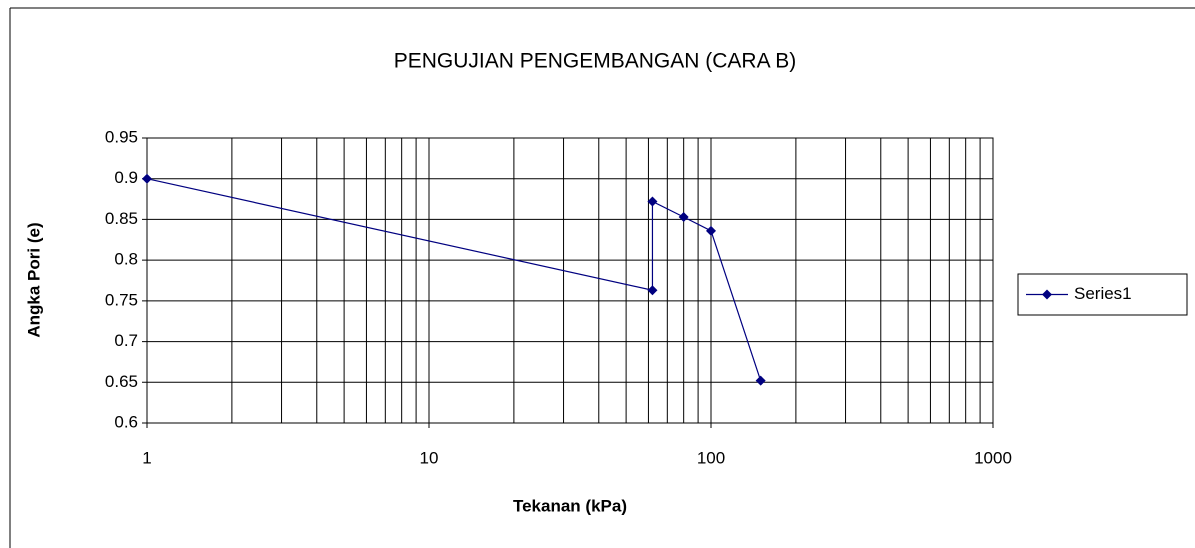  I want to click on x-tick-label: 1000, so click(993, 457).